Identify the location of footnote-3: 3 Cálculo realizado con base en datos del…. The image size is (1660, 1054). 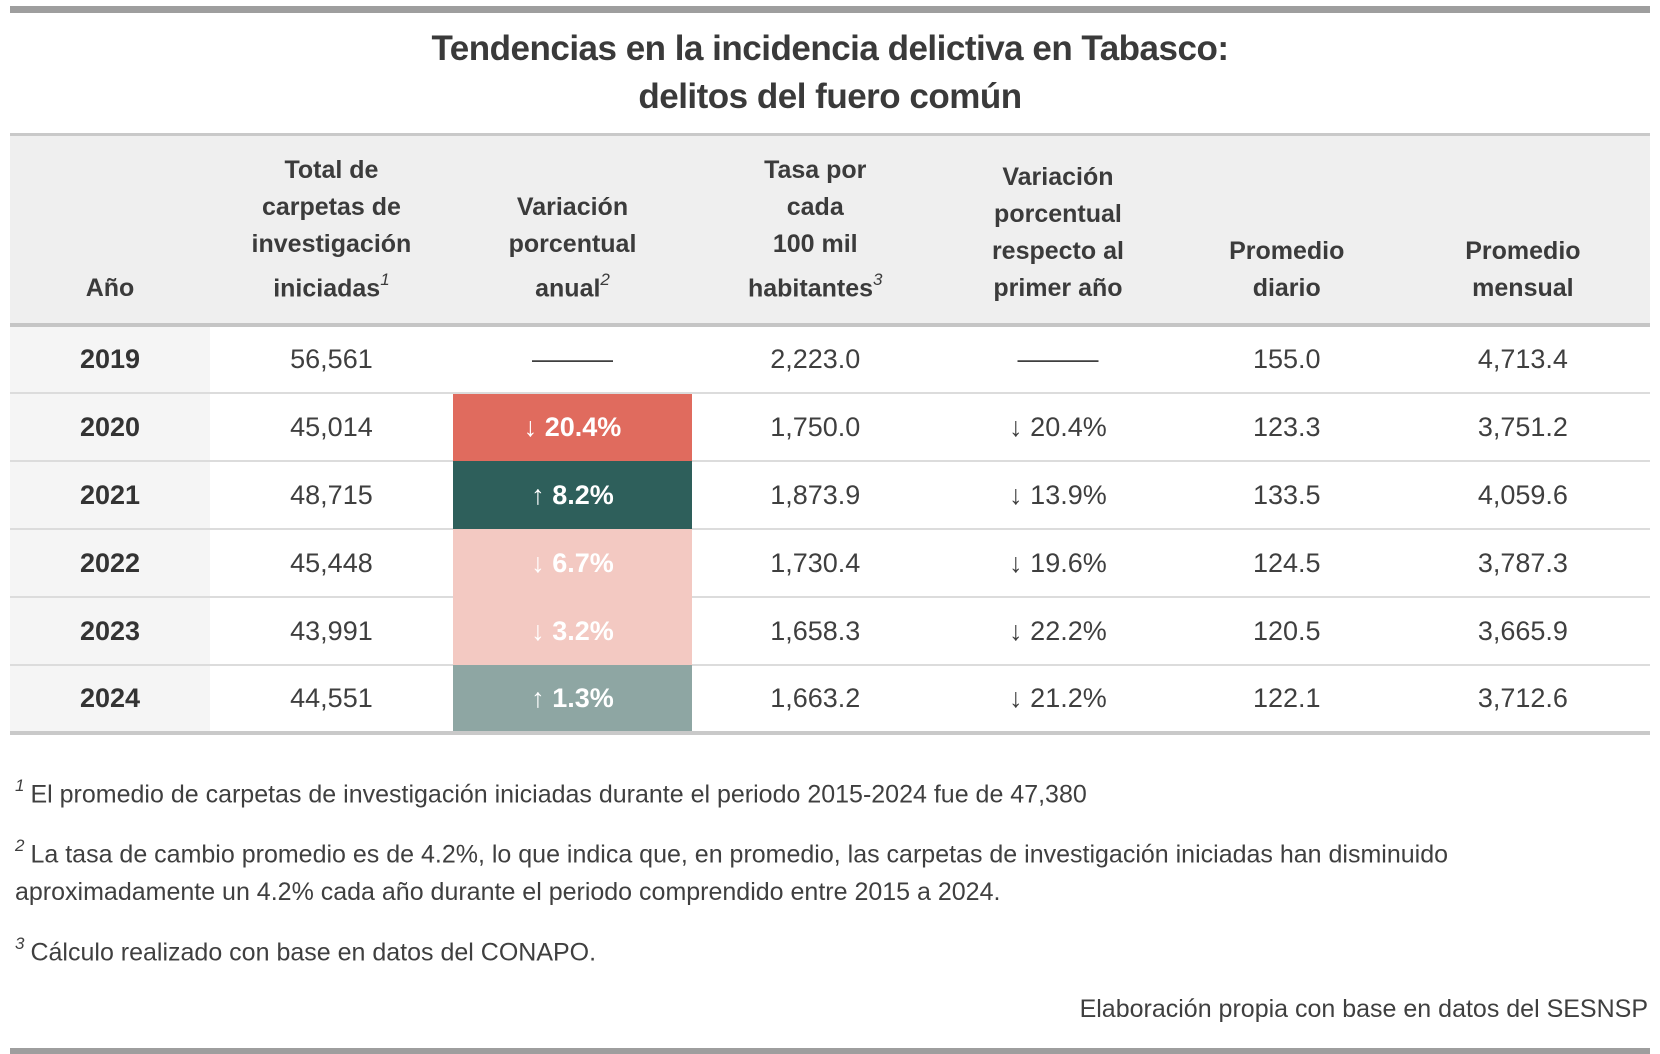
(750, 949).